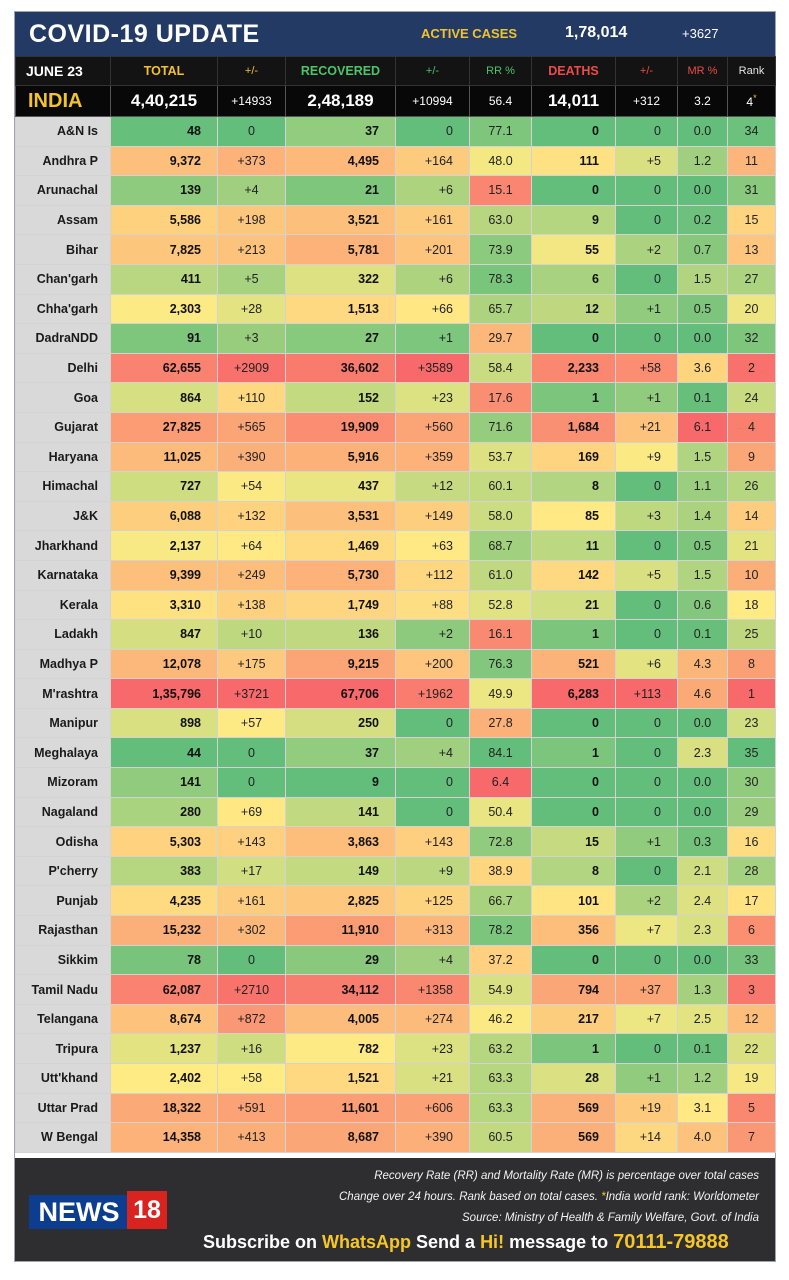  I want to click on total-change: +4, so click(251, 190).